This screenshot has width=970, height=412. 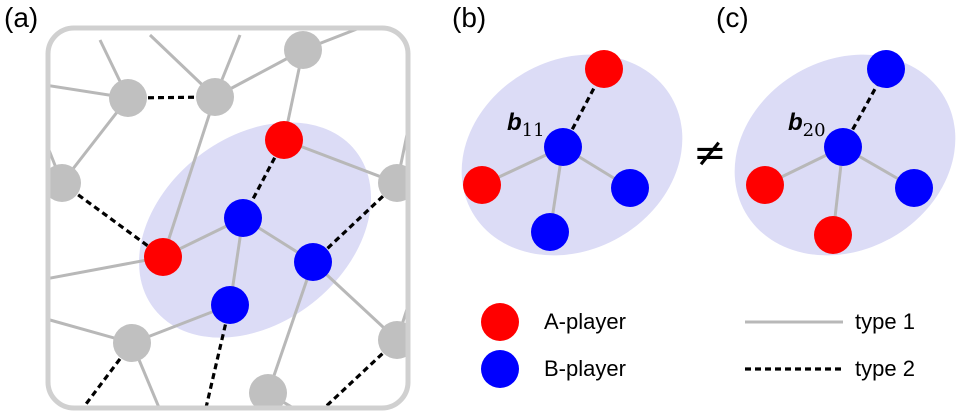 I want to click on panel-label-a: (a), so click(x=21, y=17).